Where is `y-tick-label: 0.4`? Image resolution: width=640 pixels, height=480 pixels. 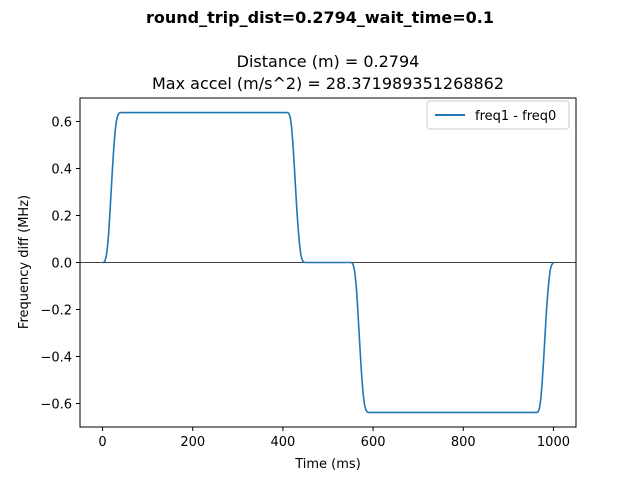 y-tick-label: 0.4 is located at coordinates (61, 170).